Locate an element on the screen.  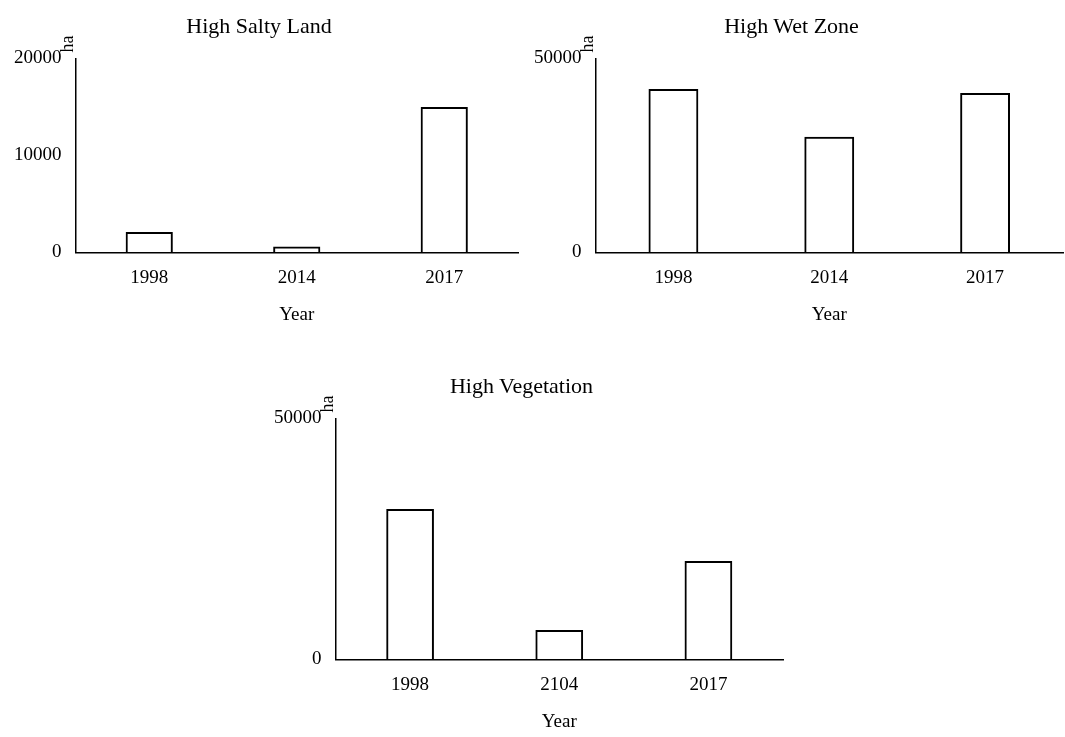
x-tick-label: 2104 is located at coordinates (559, 683).